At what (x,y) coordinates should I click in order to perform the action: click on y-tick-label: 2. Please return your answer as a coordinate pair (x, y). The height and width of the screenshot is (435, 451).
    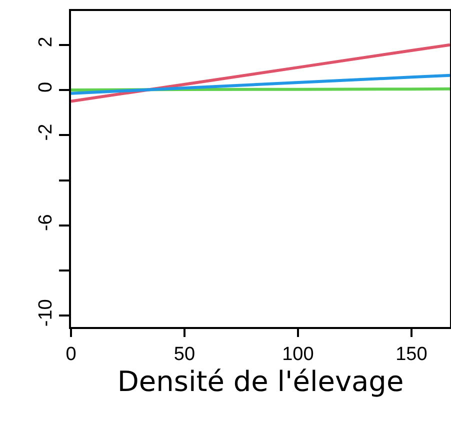
    Looking at the image, I should click on (45, 42).